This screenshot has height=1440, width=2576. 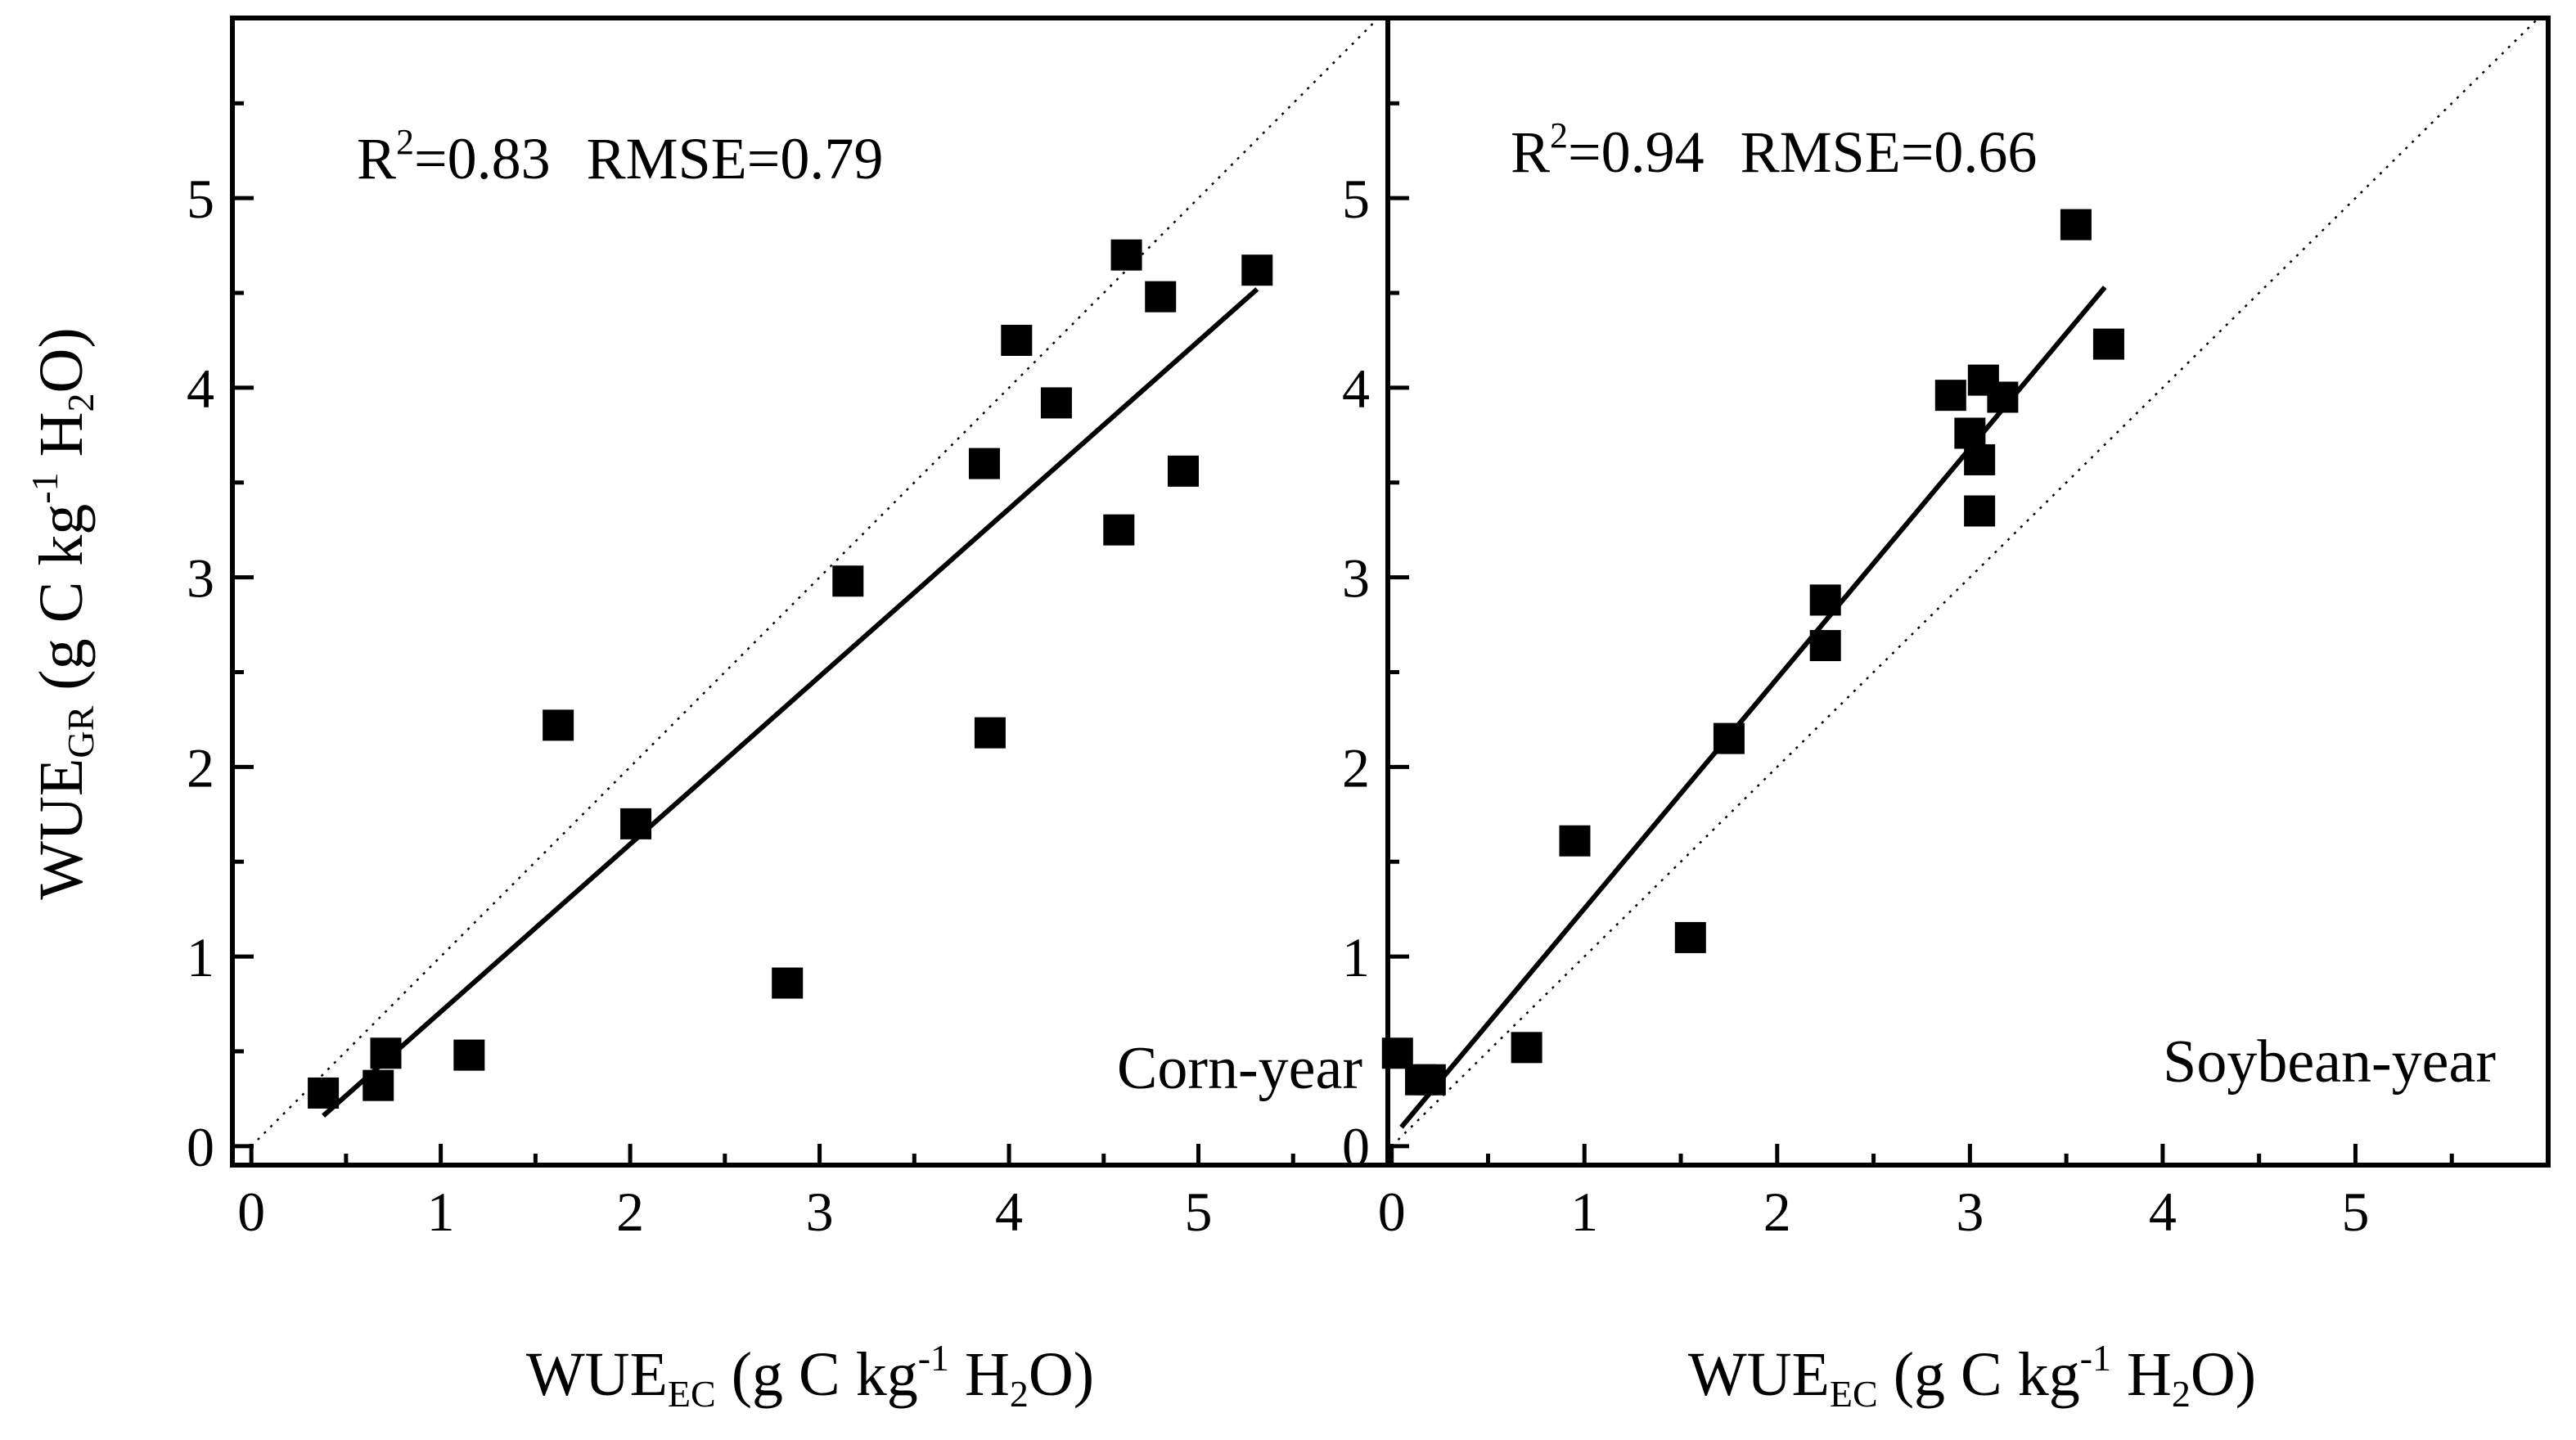 I want to click on panel-label: Soybean-year, so click(x=2329, y=1062).